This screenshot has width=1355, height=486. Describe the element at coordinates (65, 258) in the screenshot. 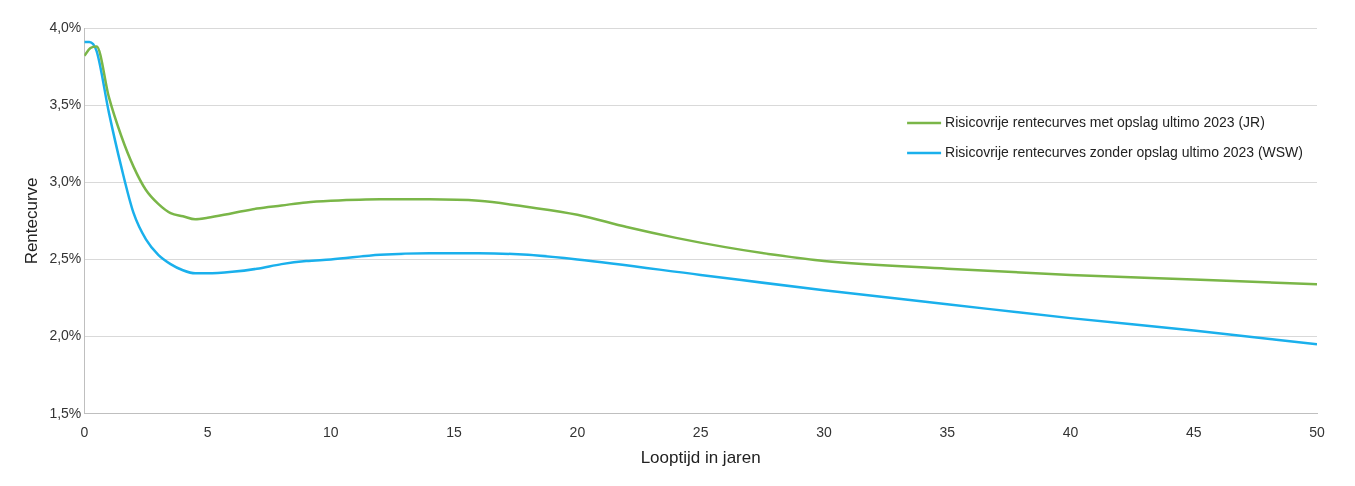

I see `y-tick-label: 2,5%` at that location.